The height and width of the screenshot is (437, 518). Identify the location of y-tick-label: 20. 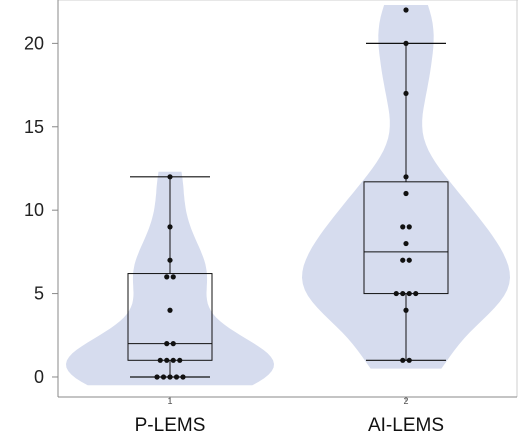
(34, 43).